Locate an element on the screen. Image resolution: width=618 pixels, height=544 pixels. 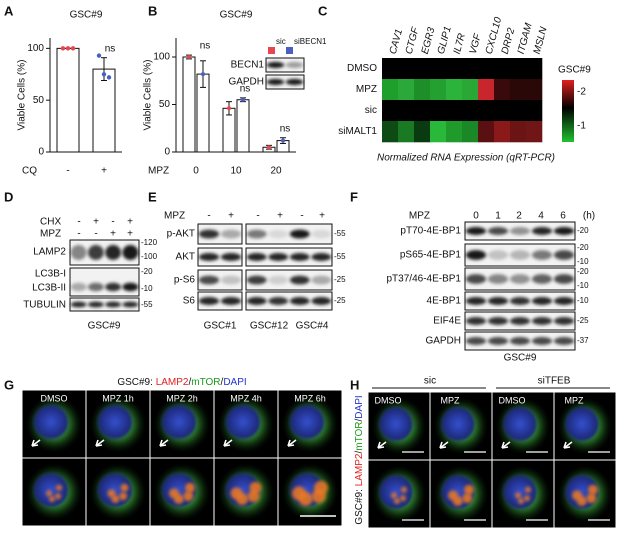
condition-label: MPZ 2h is located at coordinates (182, 398).